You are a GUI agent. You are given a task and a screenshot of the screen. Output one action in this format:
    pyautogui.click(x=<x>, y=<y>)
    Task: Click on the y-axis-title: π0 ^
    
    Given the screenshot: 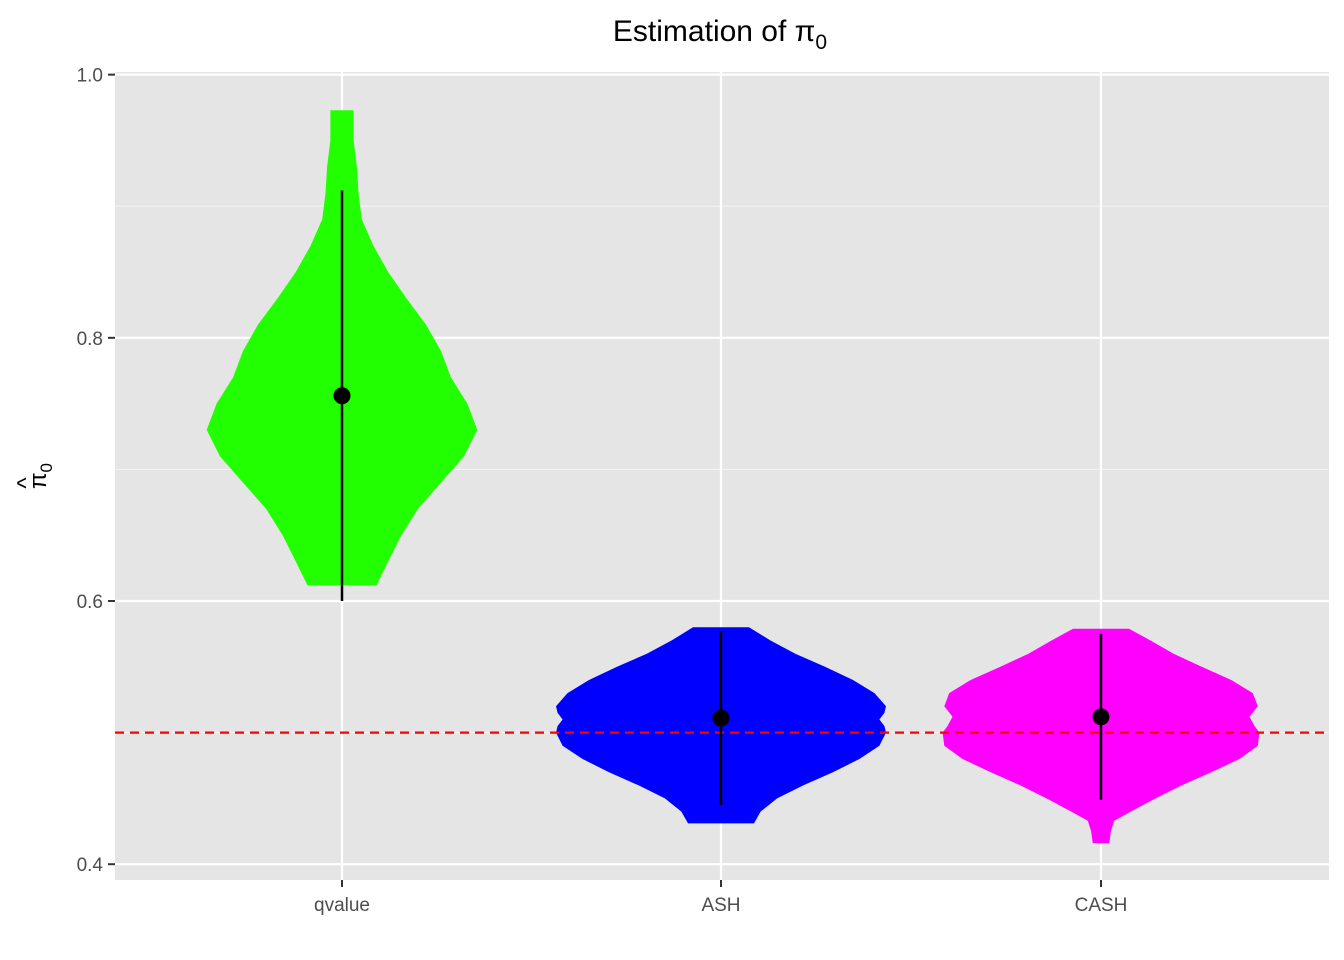 What is the action you would take?
    pyautogui.click(x=34, y=476)
    